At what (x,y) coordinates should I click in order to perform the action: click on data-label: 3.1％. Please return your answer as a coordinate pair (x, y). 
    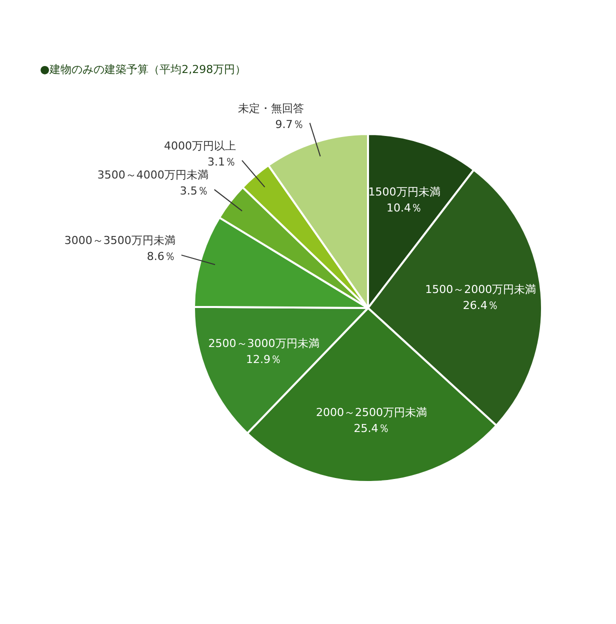
    Looking at the image, I should click on (222, 161).